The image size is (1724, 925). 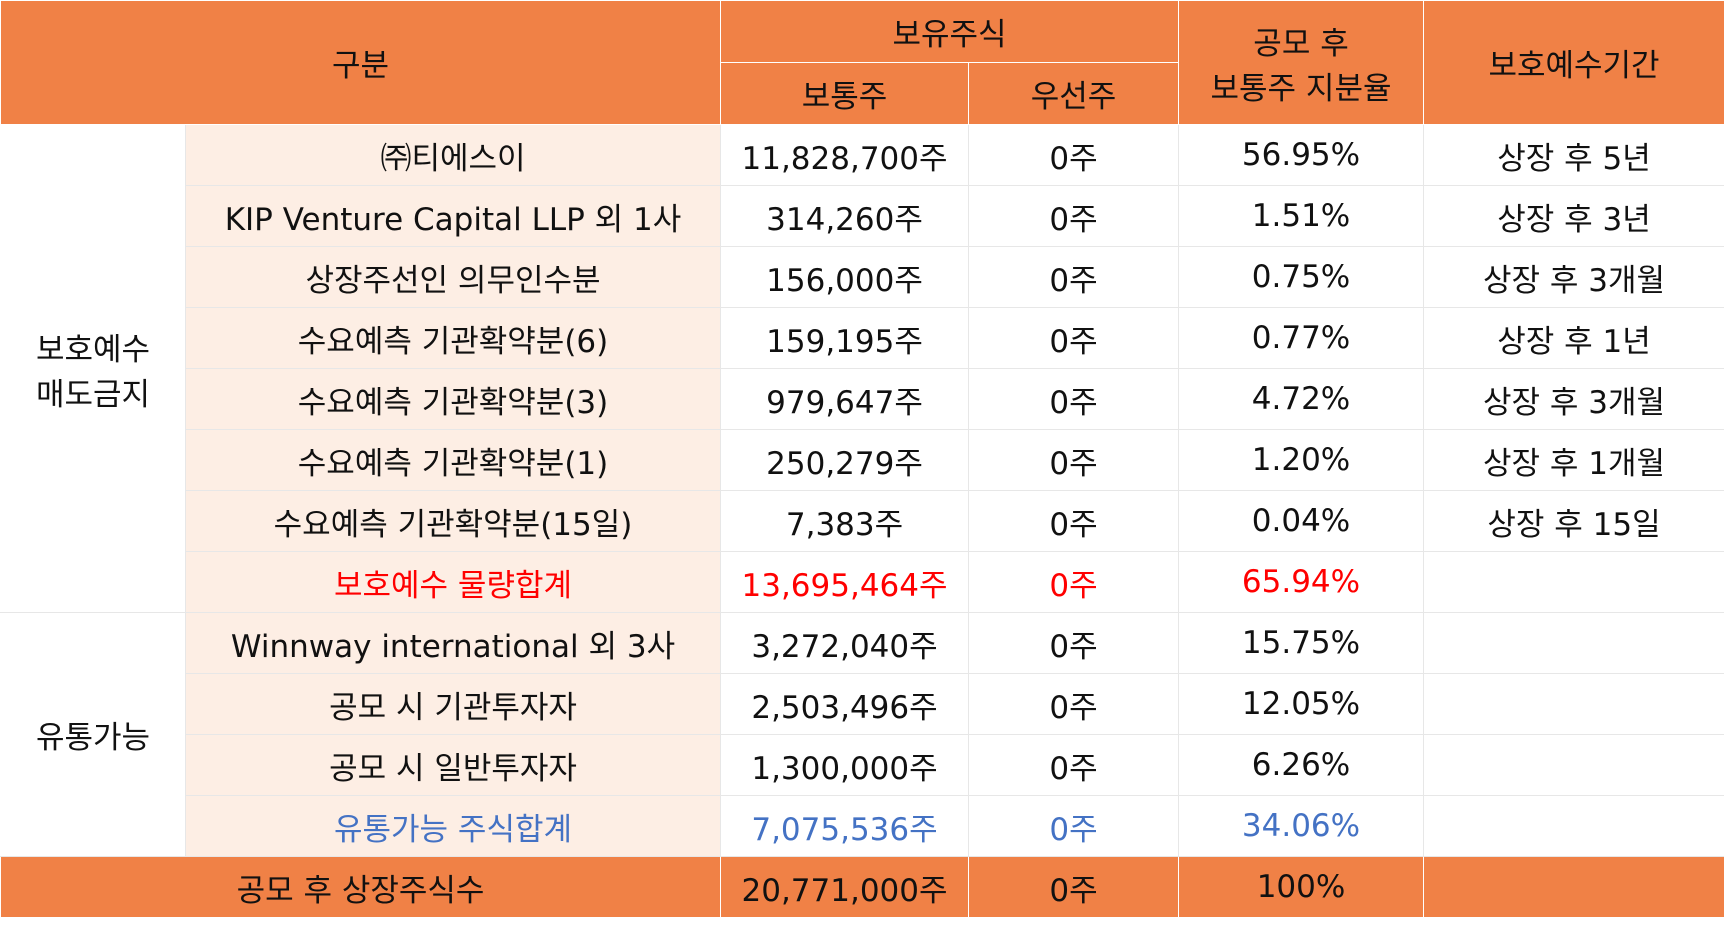 I want to click on ratio-cell: 15.75%, so click(x=1301, y=643).